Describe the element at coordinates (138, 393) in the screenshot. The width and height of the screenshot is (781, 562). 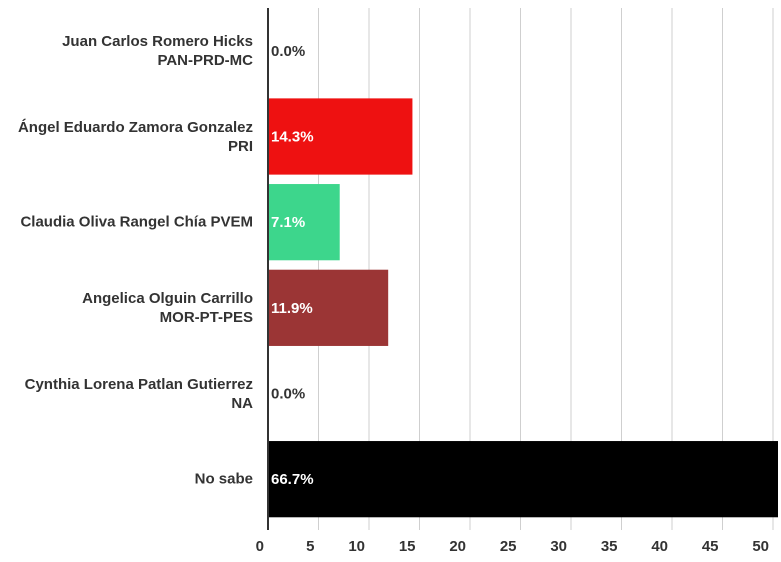
I see `y-tick-label: Cynthia Lorena Patlan Gutierrez NA` at that location.